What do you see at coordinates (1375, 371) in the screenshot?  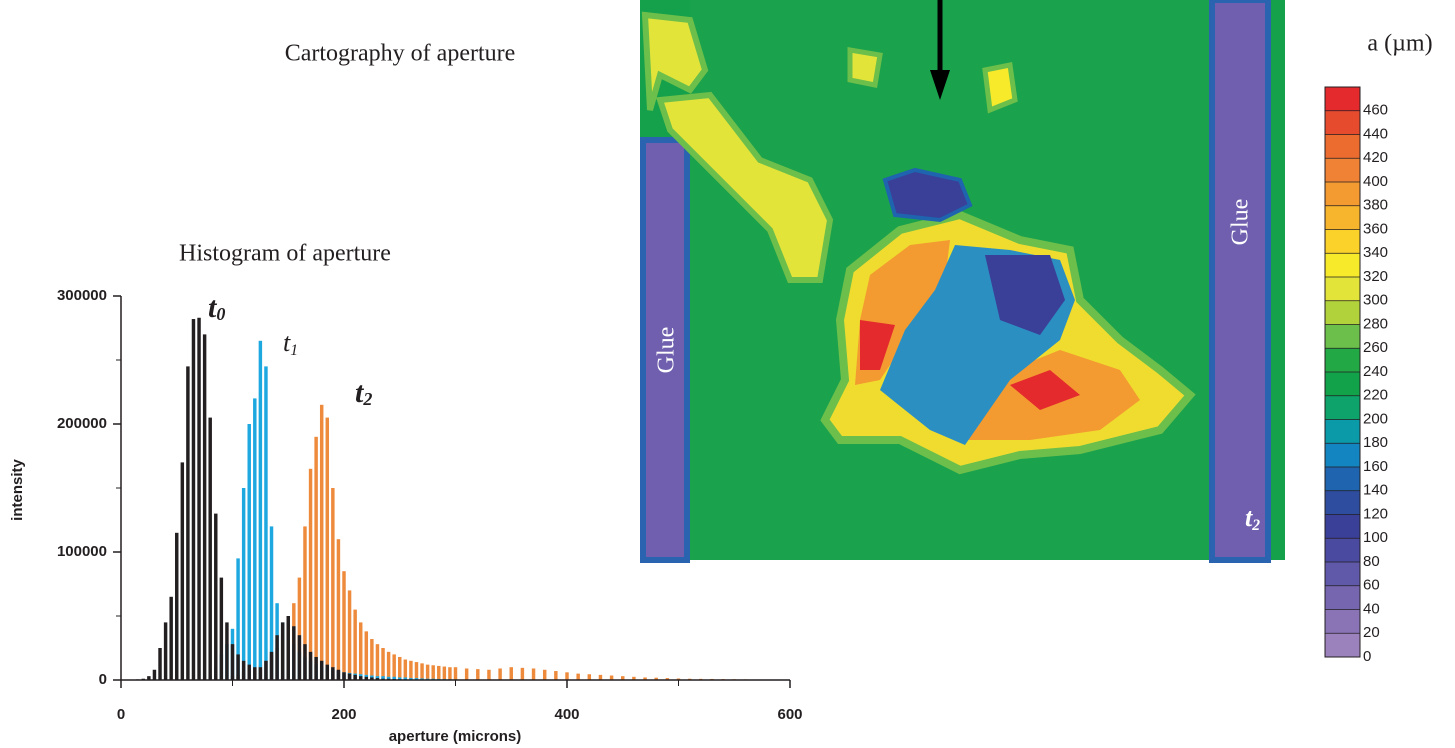 I see `colorbar-tick-label: 240` at bounding box center [1375, 371].